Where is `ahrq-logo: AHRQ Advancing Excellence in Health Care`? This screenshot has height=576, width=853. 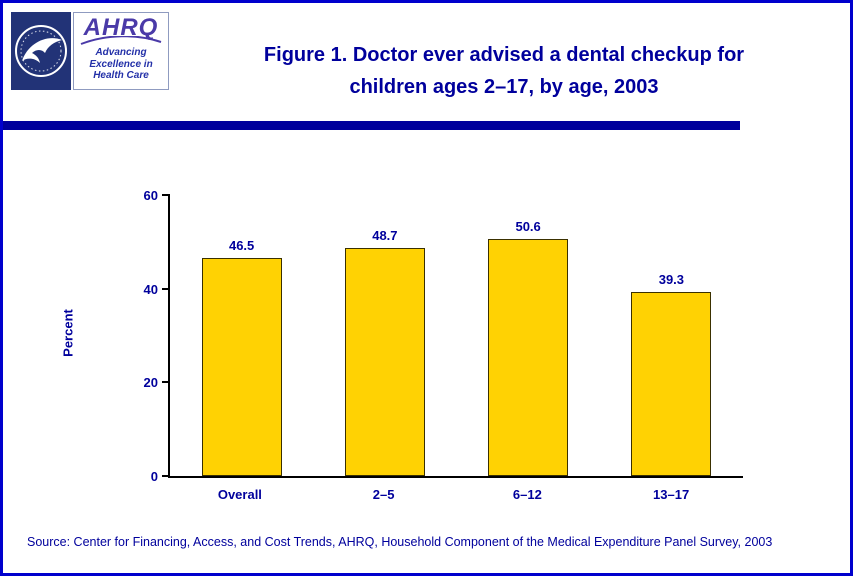
ahrq-logo: AHRQ Advancing Excellence in Health Care is located at coordinates (121, 51).